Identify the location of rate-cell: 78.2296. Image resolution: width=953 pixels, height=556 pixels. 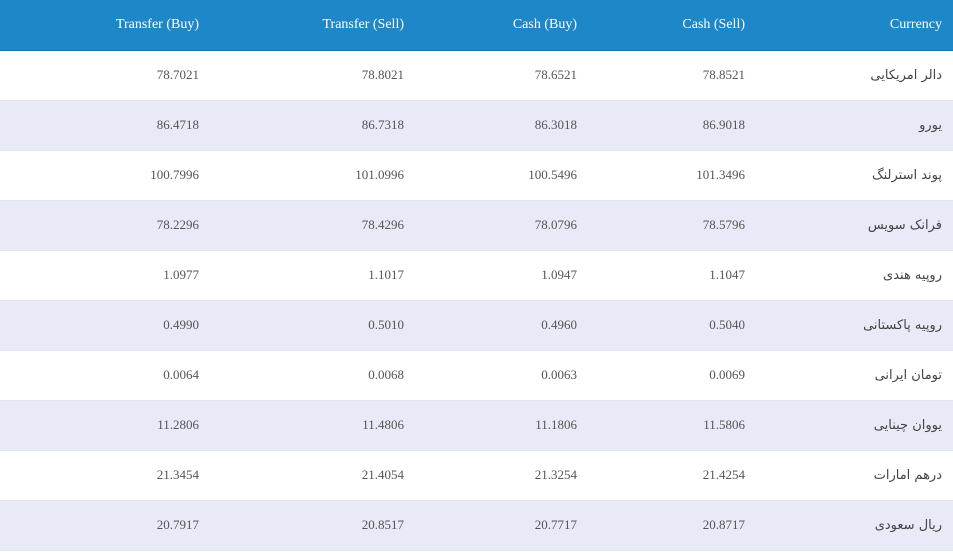
(105, 225).